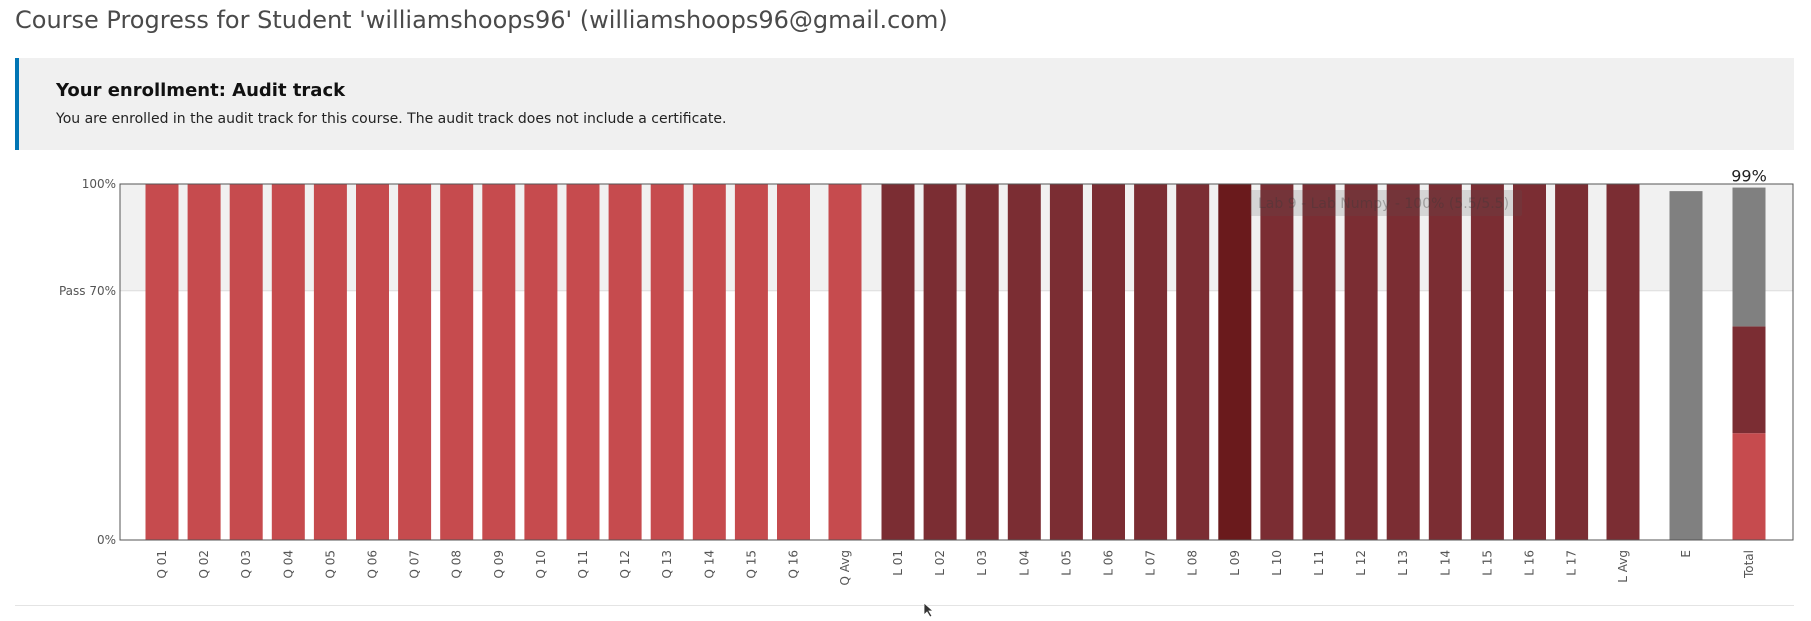 The image size is (1811, 621). Describe the element at coordinates (667, 564) in the screenshot. I see `x-tick-label: Q 13` at that location.